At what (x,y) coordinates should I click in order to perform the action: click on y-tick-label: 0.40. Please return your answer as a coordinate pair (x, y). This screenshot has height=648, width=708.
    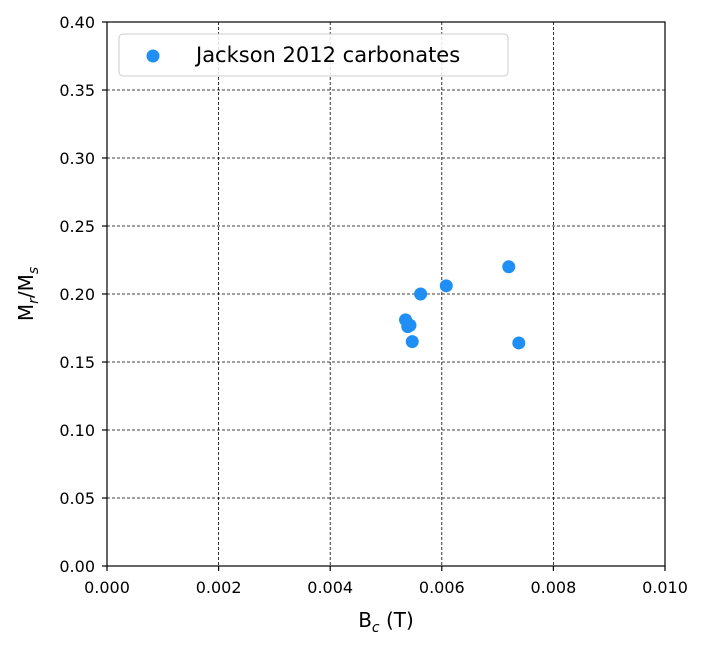
    Looking at the image, I should click on (77, 22).